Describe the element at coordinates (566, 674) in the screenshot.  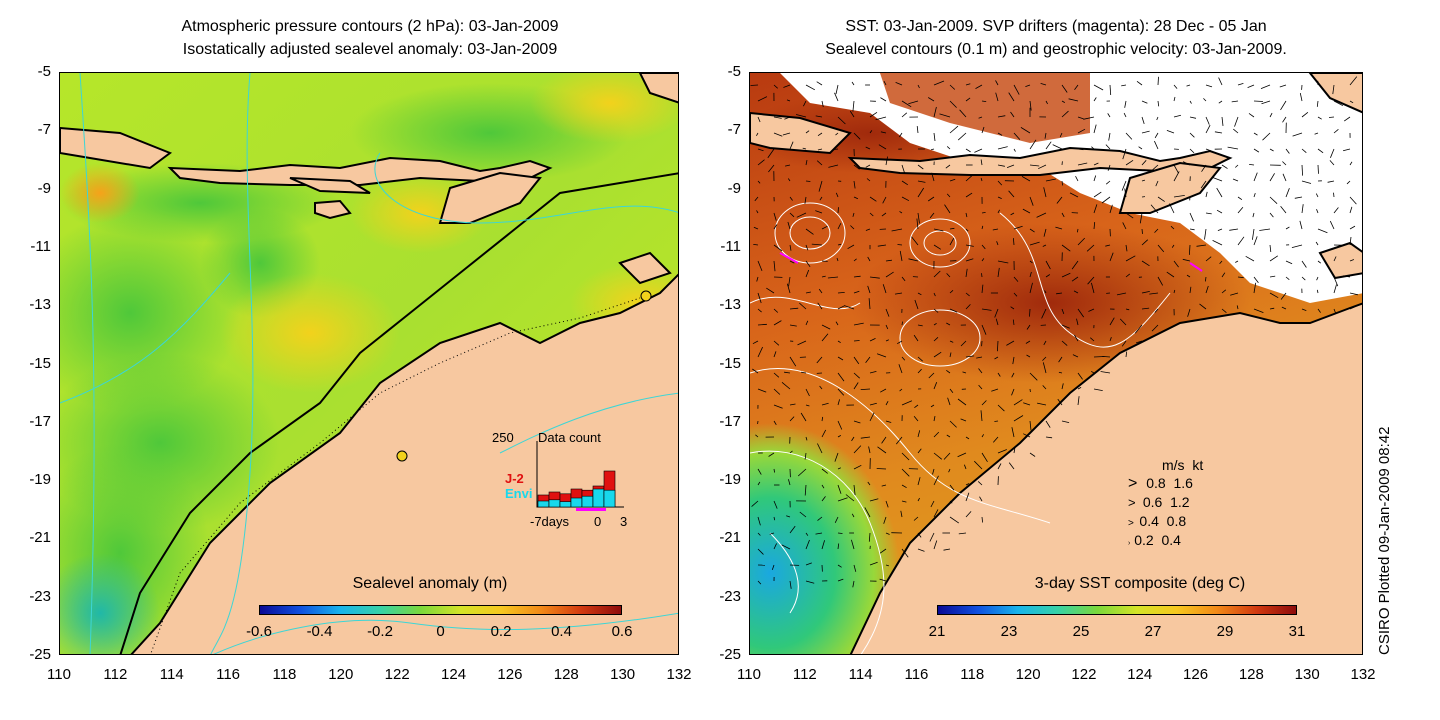
I see `x-tick-label: 128` at that location.